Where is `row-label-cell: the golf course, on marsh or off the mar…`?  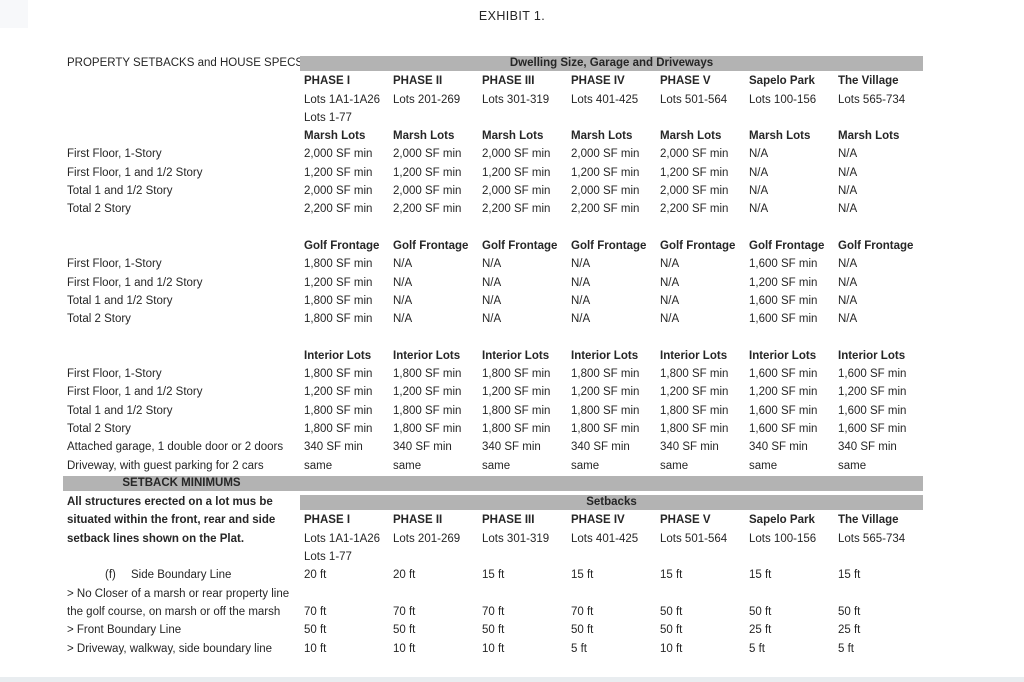
row-label-cell: the golf course, on marsh or off the mar… is located at coordinates (183, 612).